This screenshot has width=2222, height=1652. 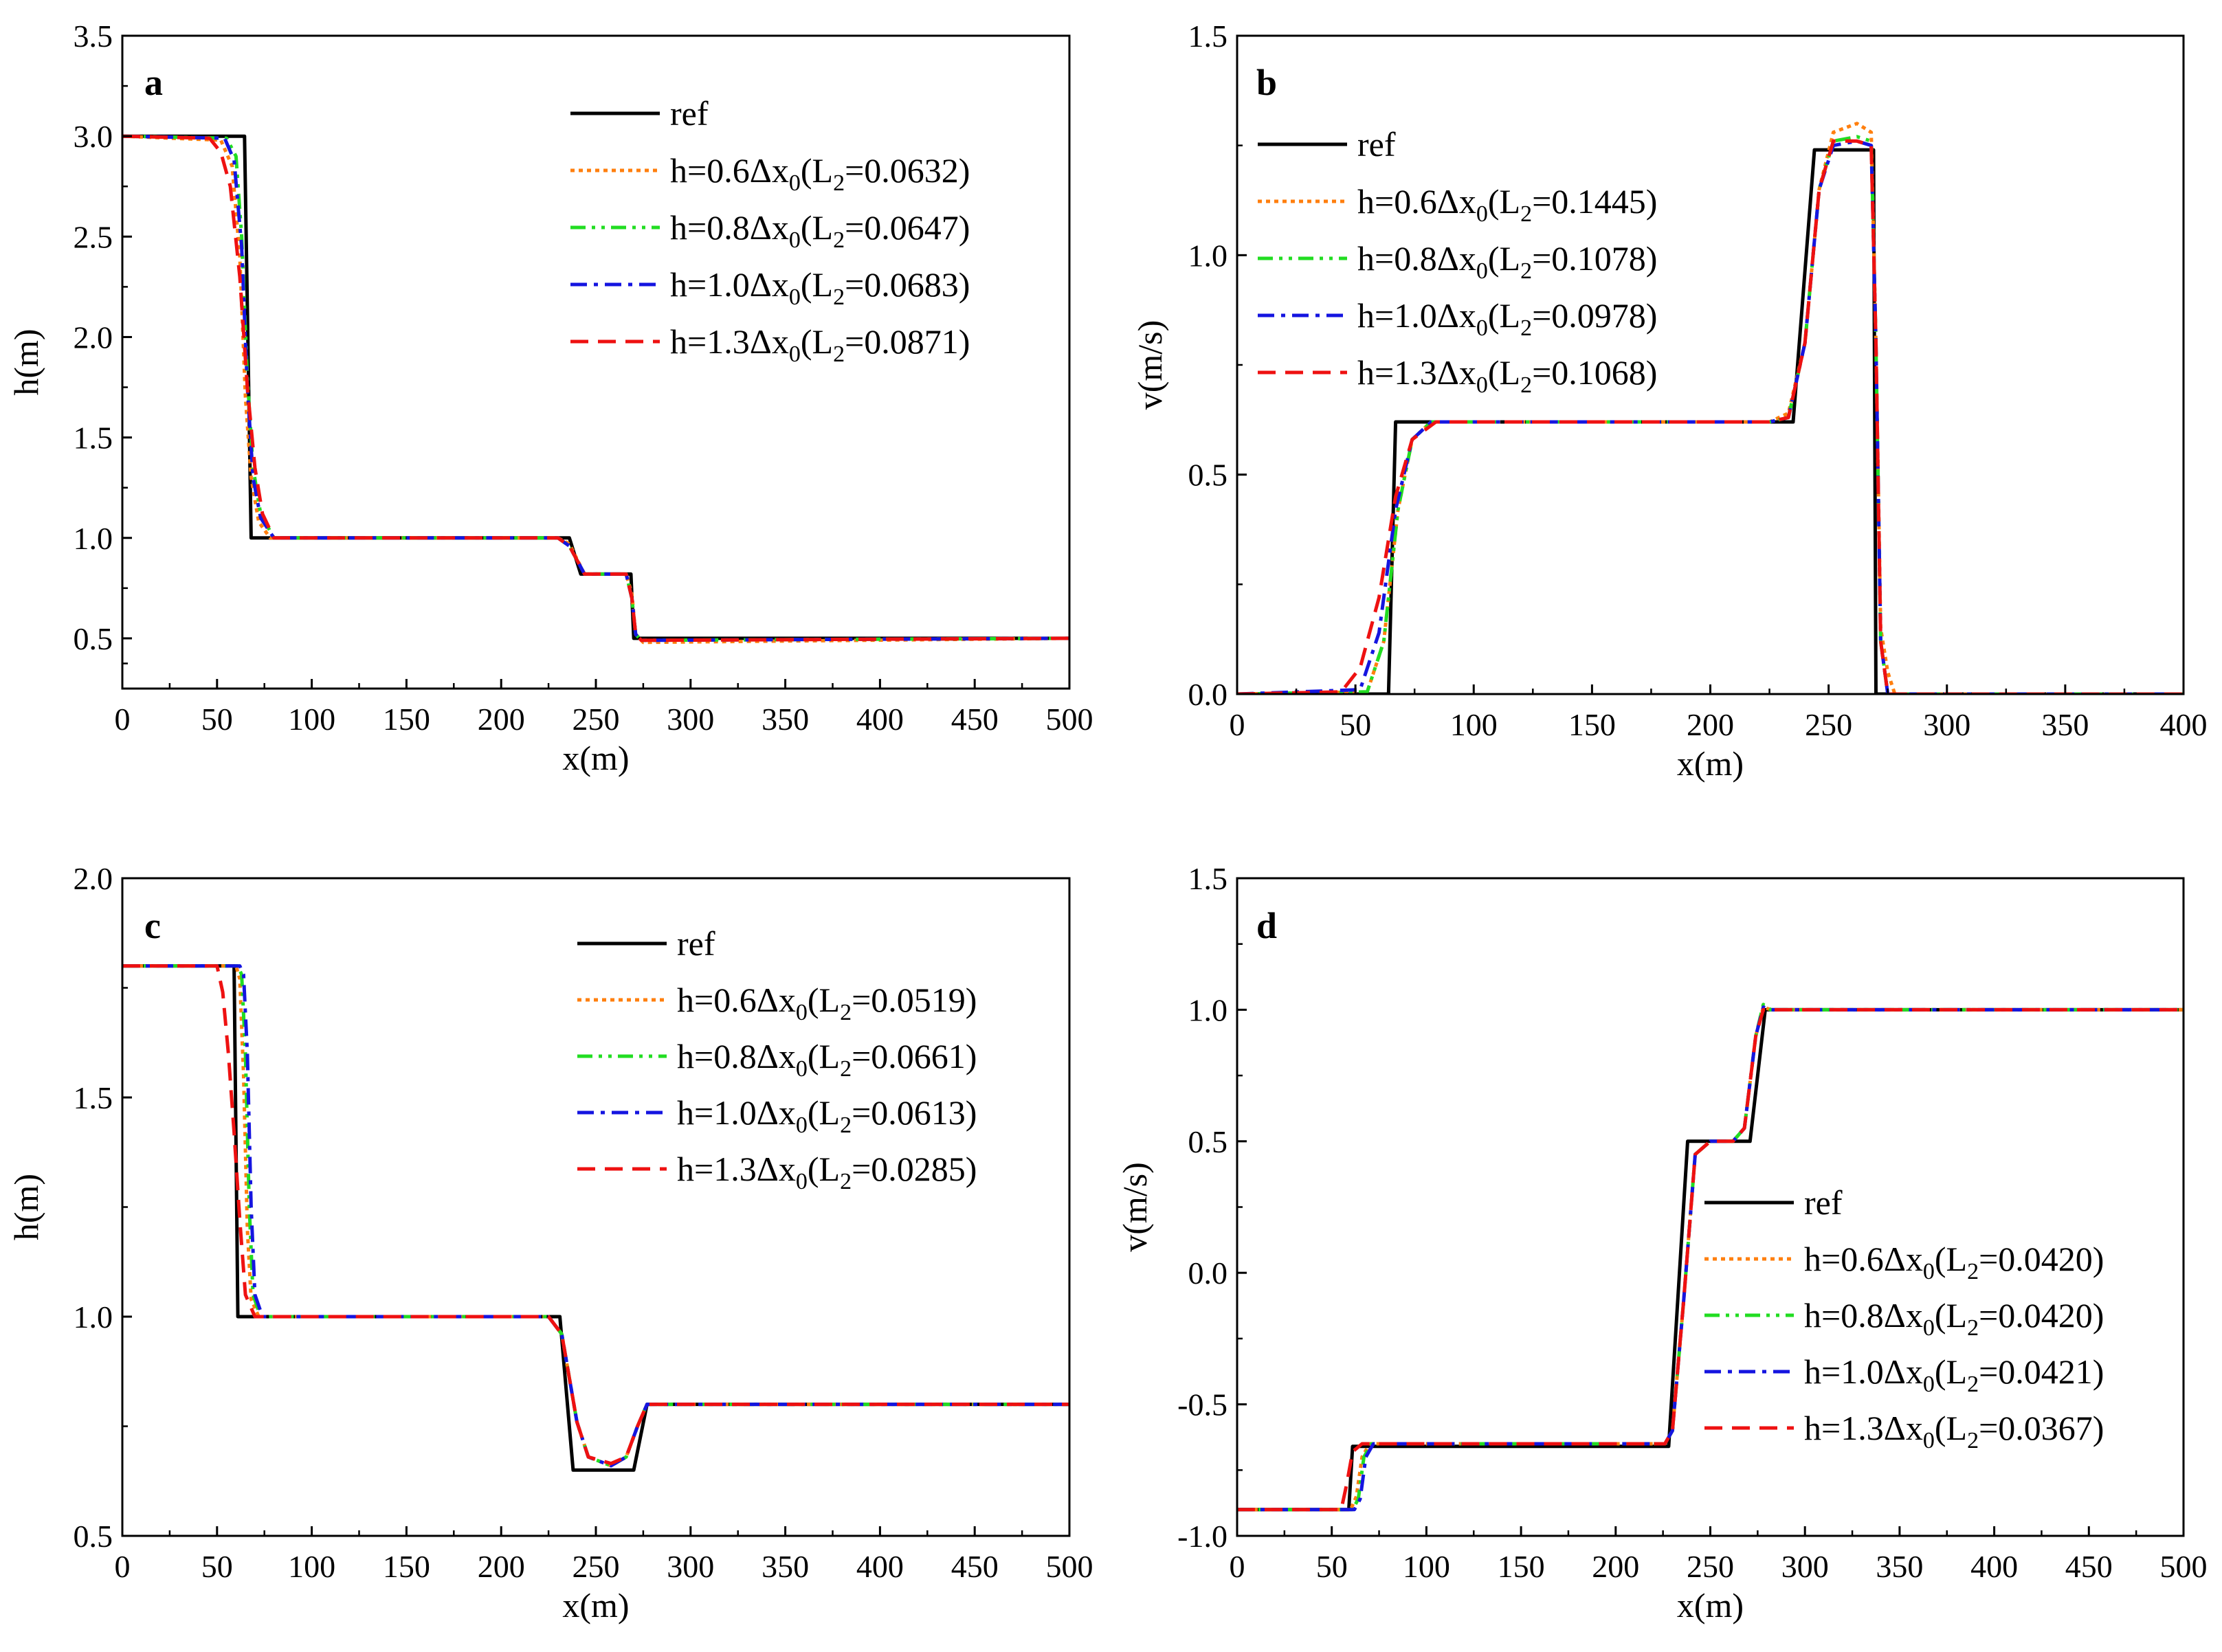 What do you see at coordinates (93, 36) in the screenshot?
I see `y-tick-label: 3.5` at bounding box center [93, 36].